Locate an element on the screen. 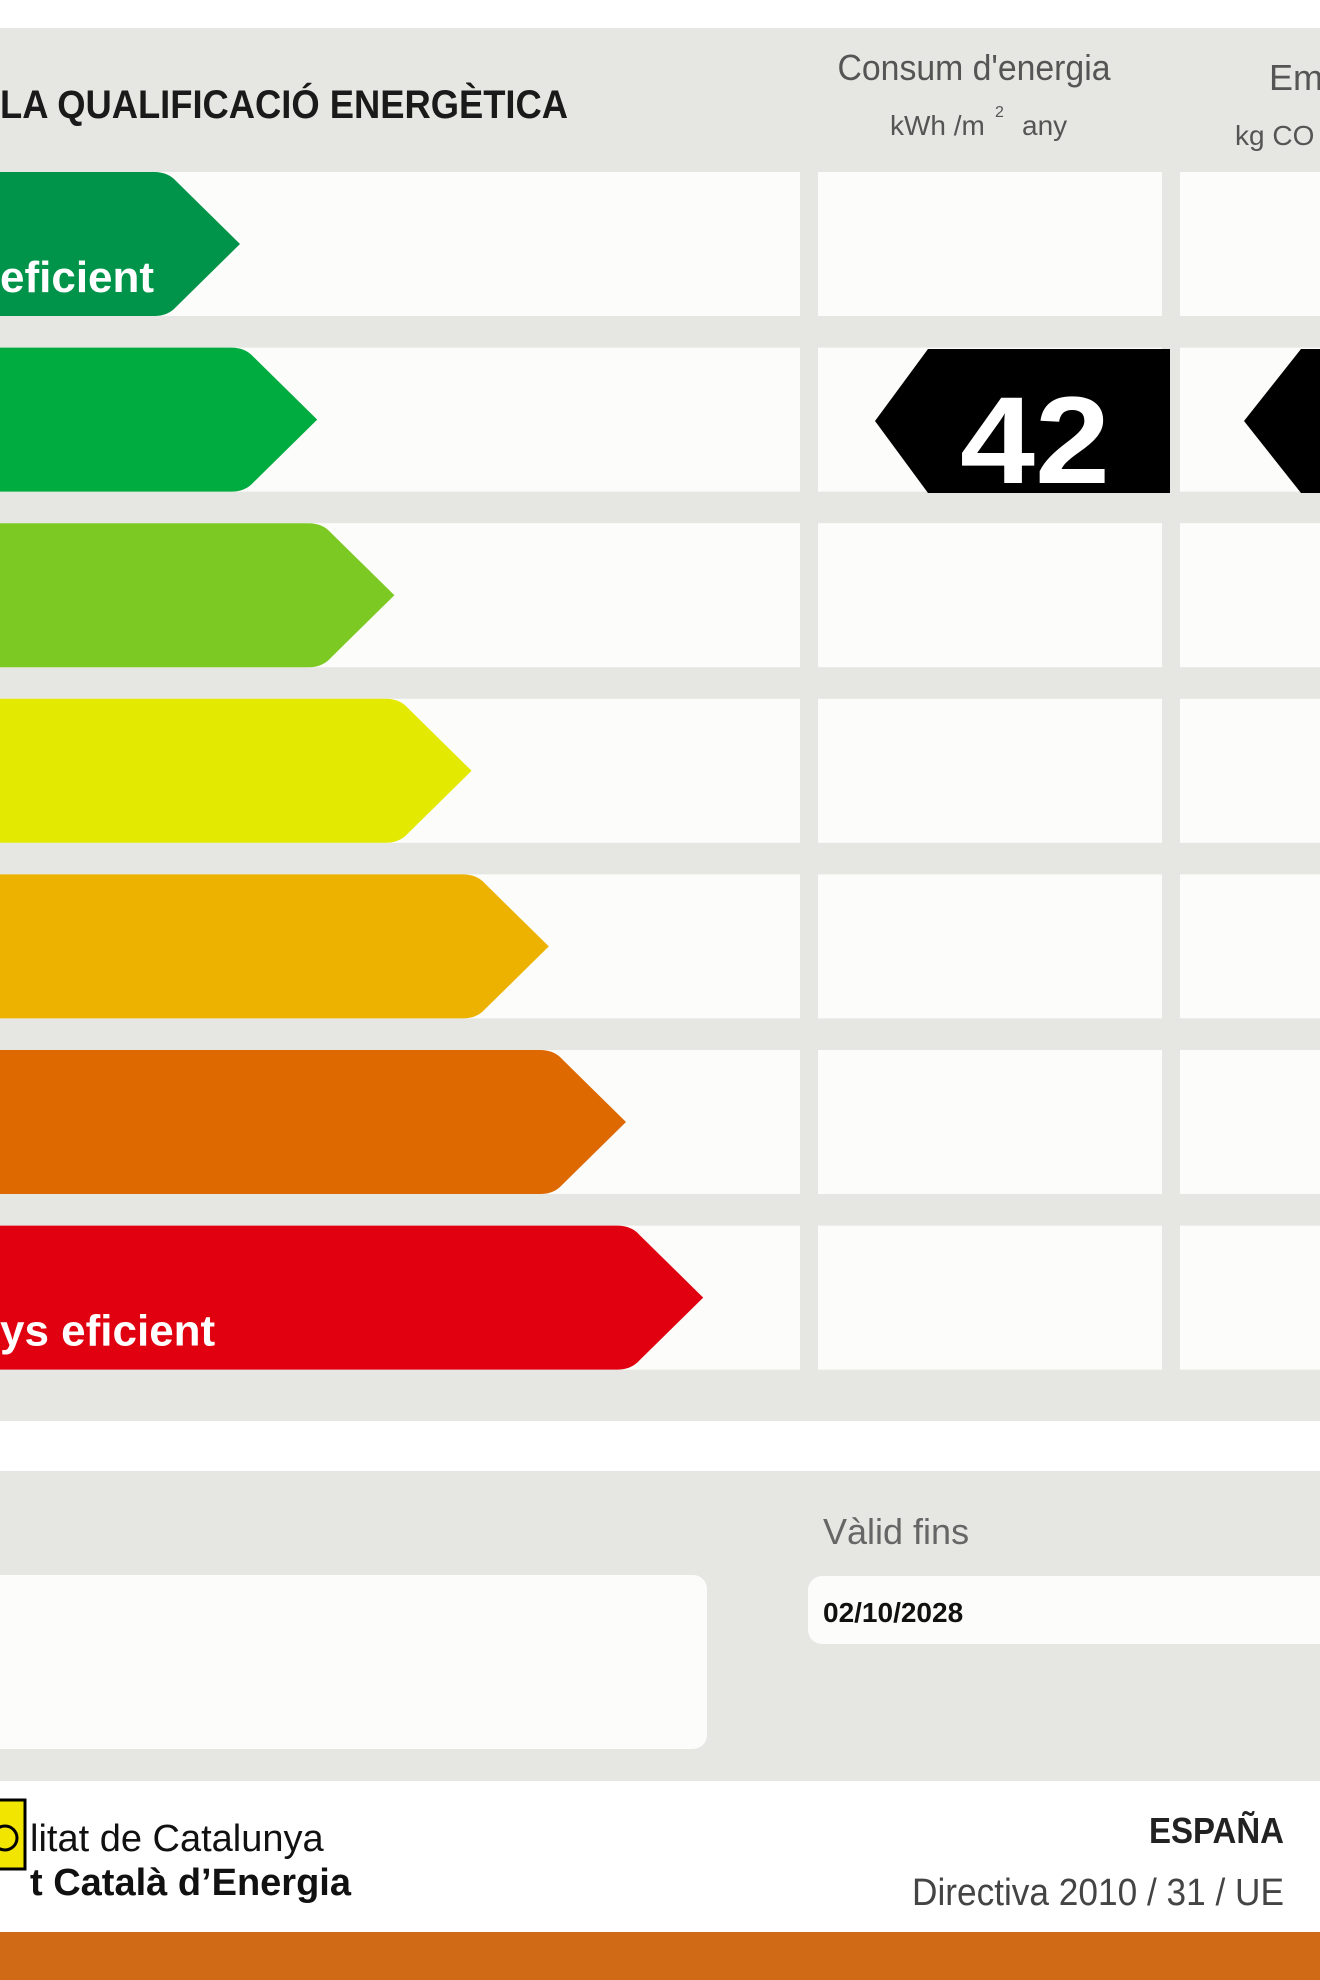 Image resolution: width=1320 pixels, height=1980 pixels. energy-badge is located at coordinates (1022, 421).